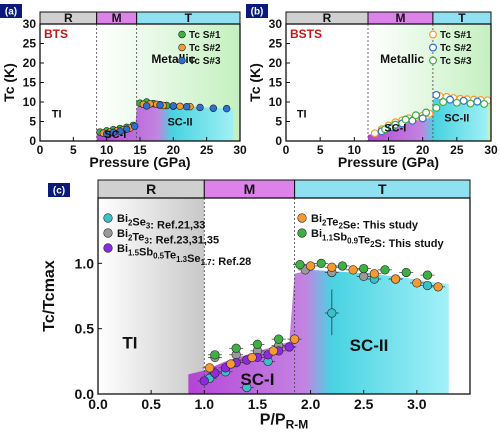 The image size is (500, 441). What do you see at coordinates (98, 404) in the screenshot?
I see `x-tick-label: 0.0` at bounding box center [98, 404].